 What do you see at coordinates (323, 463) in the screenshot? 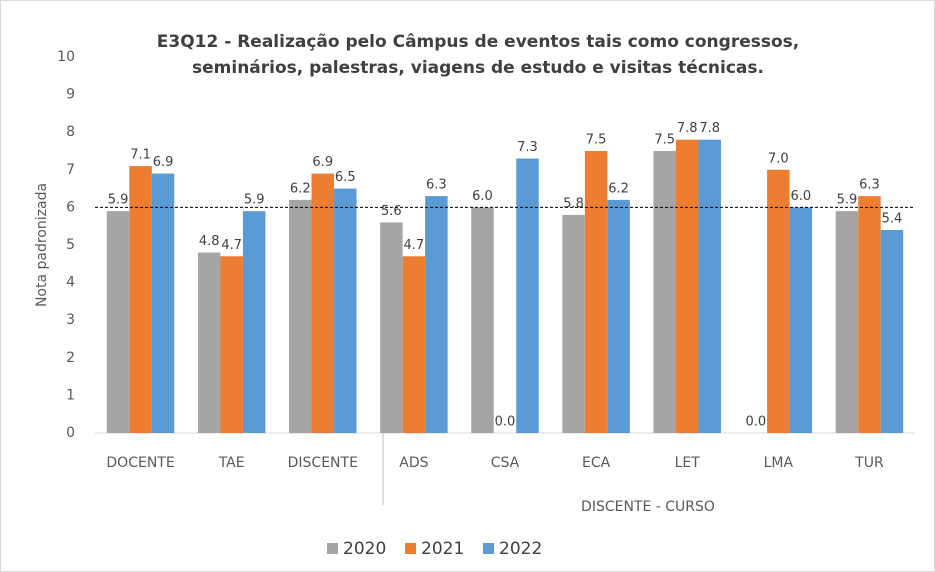
I see `x-tick-label: DISCENTE` at bounding box center [323, 463].